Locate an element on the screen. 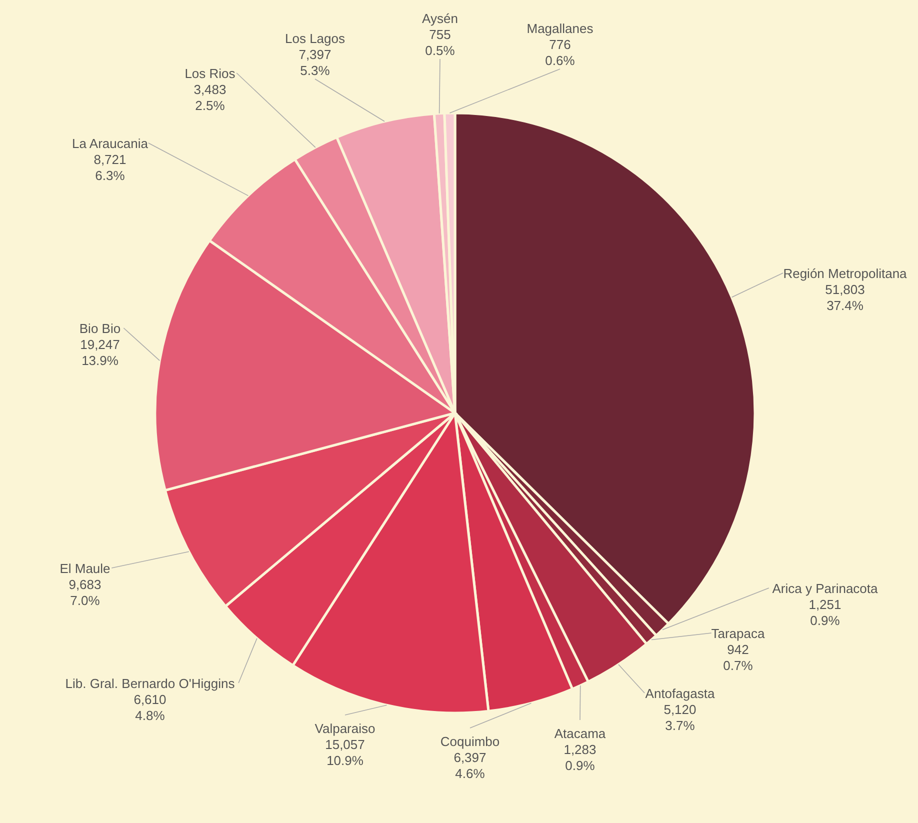 Image resolution: width=918 pixels, height=823 pixels. slice-label: Tarapaca is located at coordinates (738, 633).